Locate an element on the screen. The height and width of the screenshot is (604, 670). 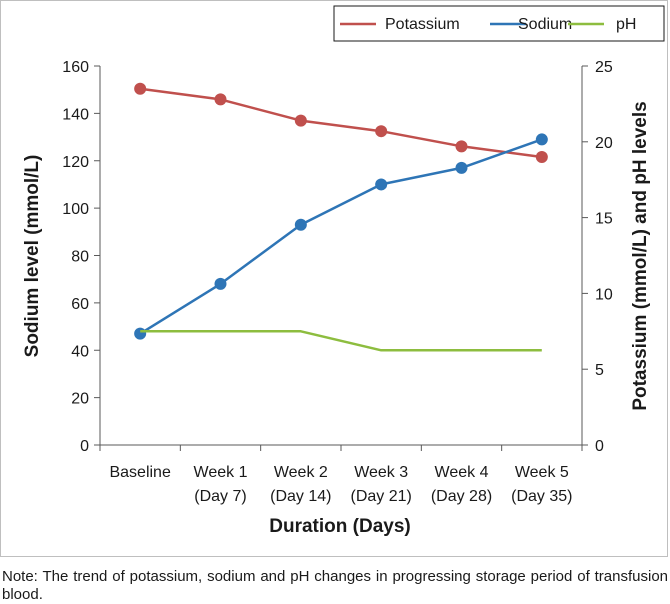
y-left-tick-label: 140 is located at coordinates (75, 114).